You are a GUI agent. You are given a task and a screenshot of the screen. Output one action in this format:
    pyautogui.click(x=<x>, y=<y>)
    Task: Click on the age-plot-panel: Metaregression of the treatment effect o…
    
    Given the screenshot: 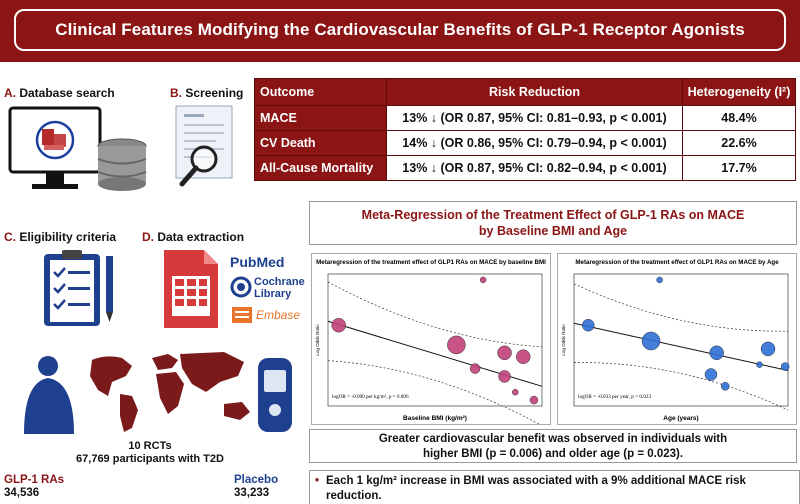 What is the action you would take?
    pyautogui.click(x=677, y=339)
    